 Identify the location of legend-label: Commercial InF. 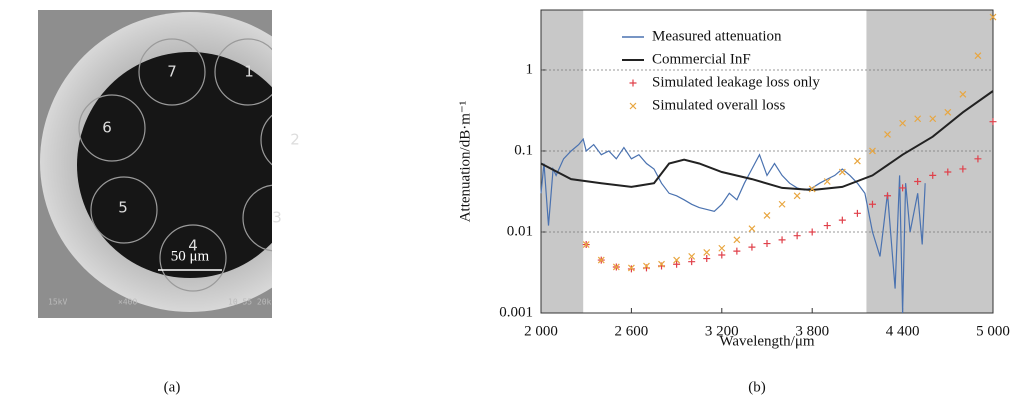
(701, 59).